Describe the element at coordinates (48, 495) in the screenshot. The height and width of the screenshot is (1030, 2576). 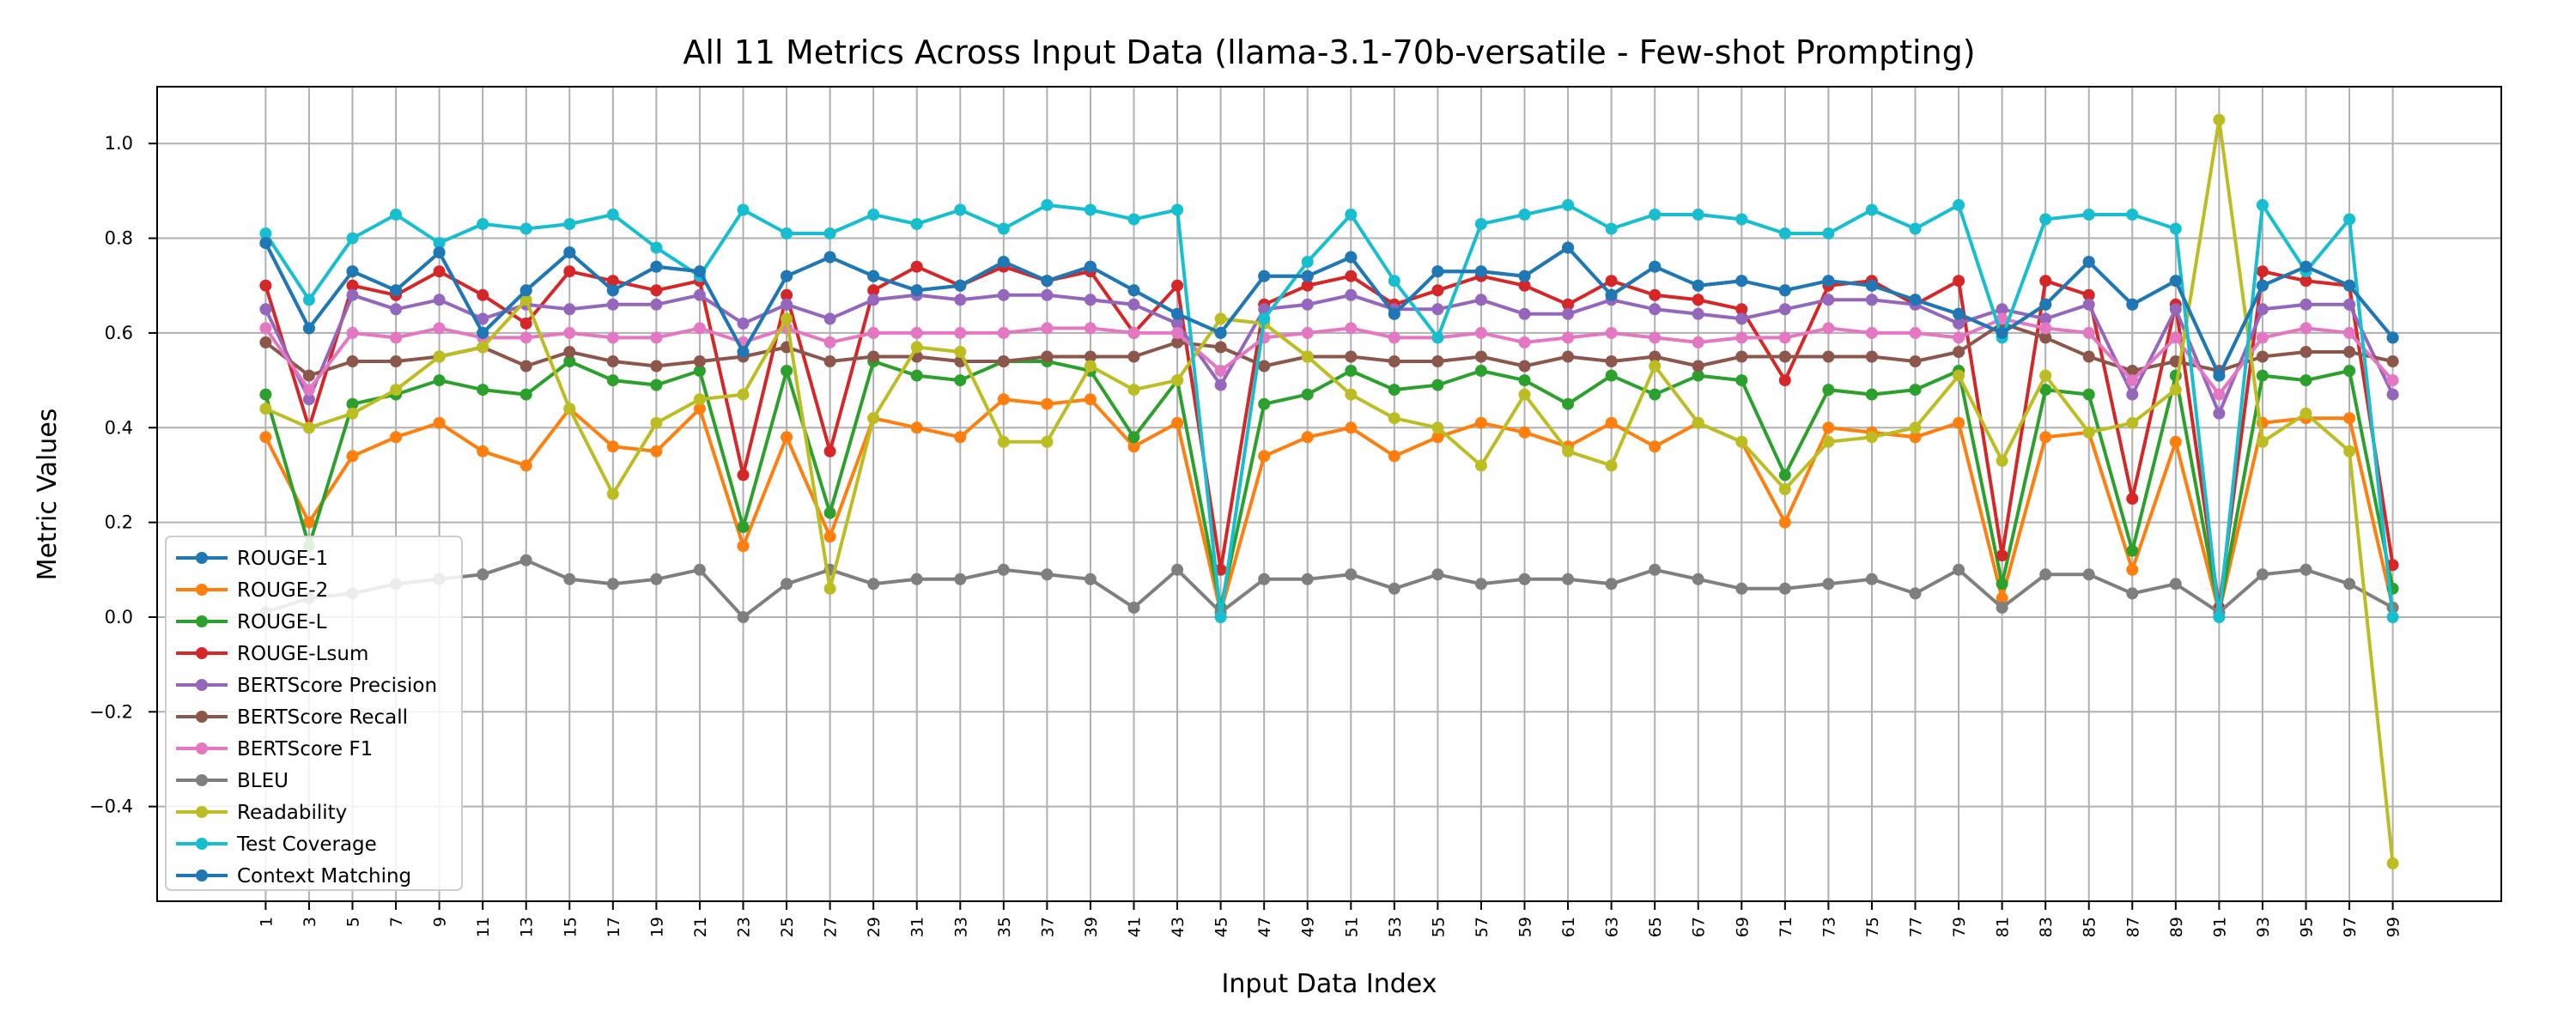
I see `y-axis-label: Metric Values` at that location.